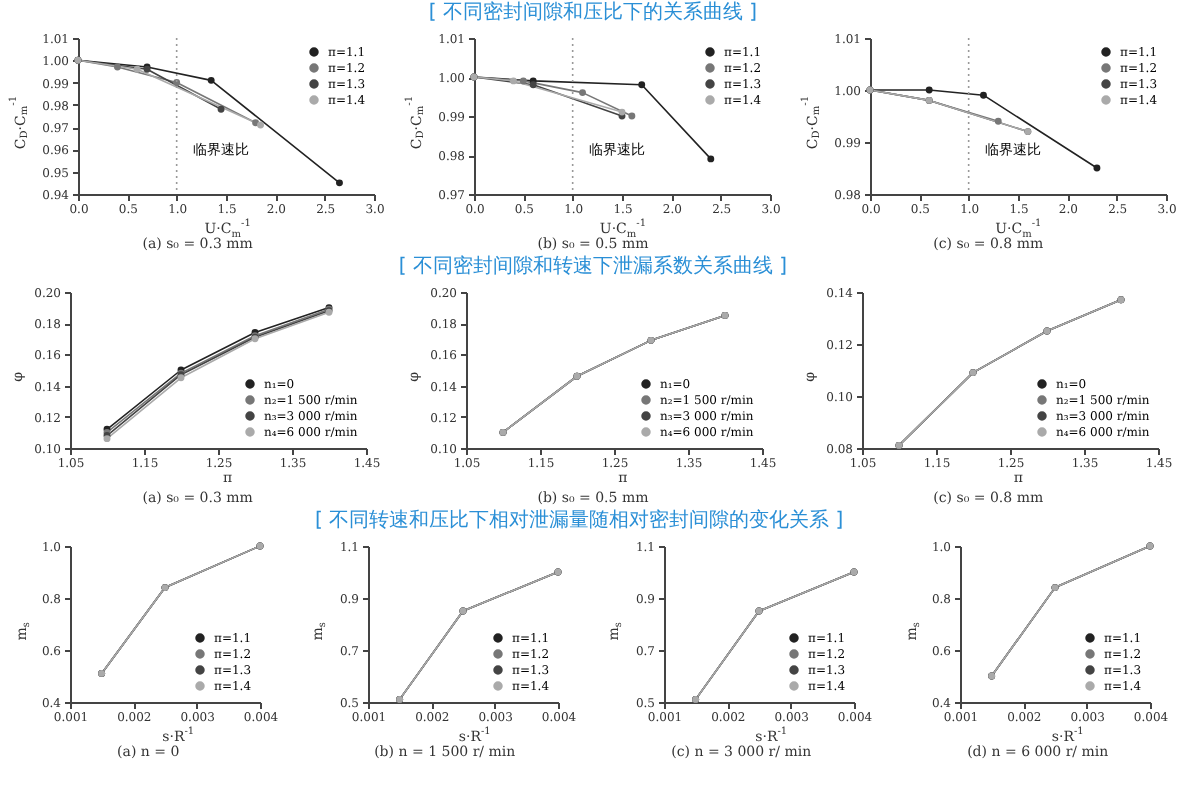  Describe the element at coordinates (593, 14) in the screenshot. I see `chart-title: [ 不同密封间隙和压比下的关系曲线 ]` at that location.